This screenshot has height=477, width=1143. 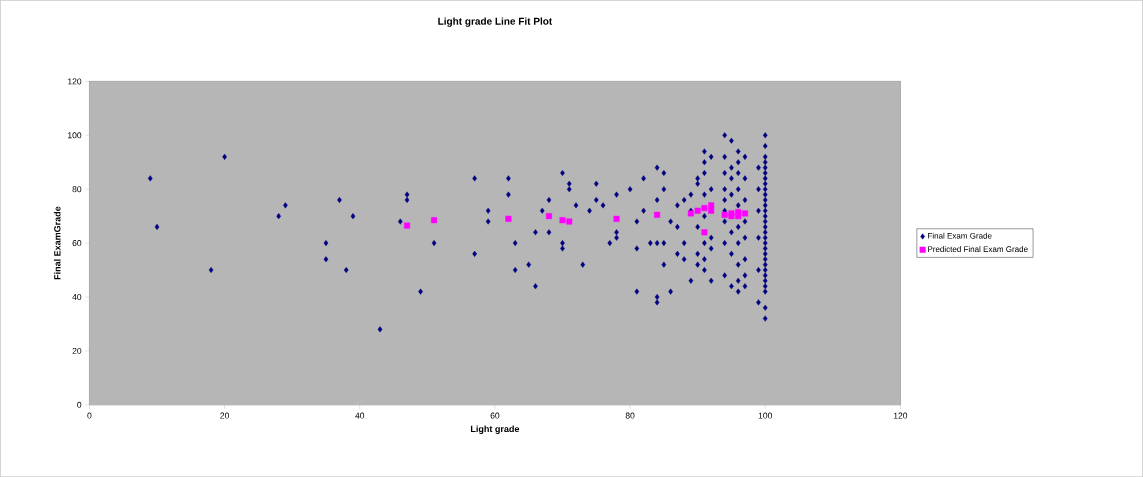 I want to click on y-tick-label: 120, so click(x=75, y=81).